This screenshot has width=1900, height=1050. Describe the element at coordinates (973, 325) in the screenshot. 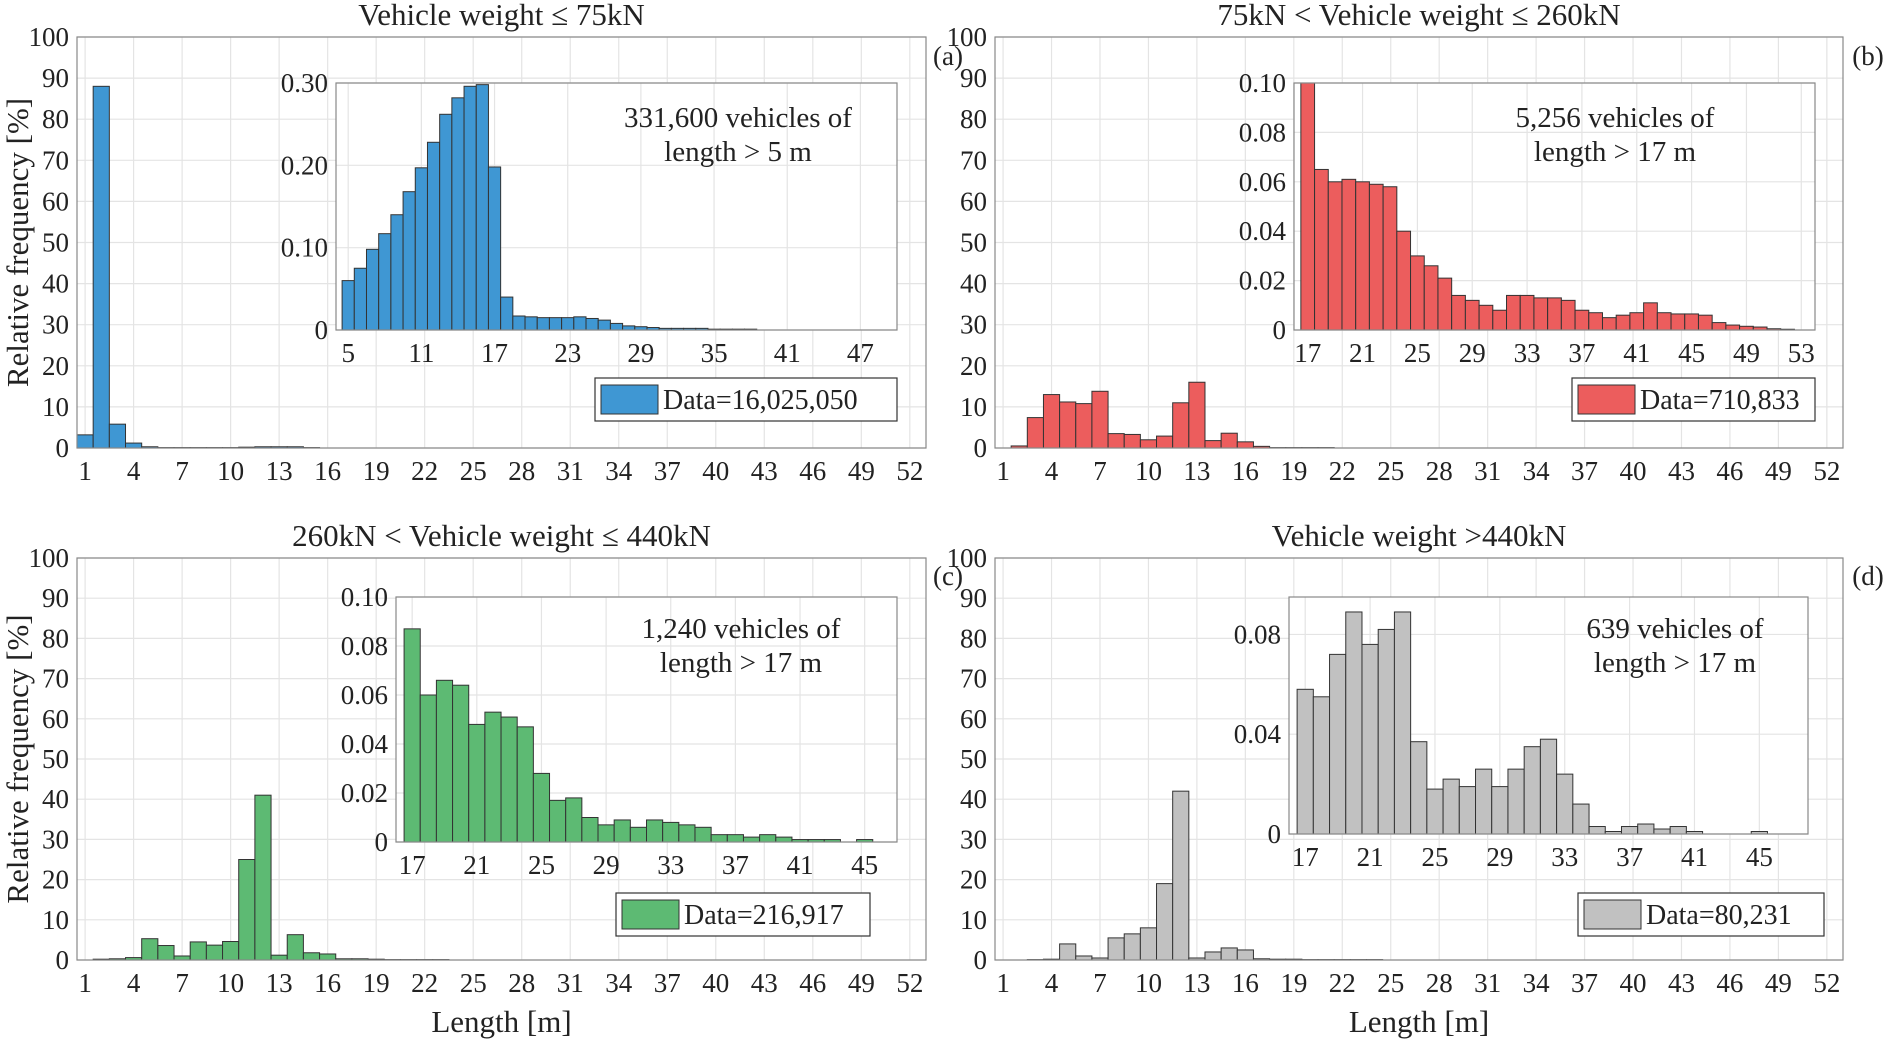

I see `y-tick-label: 30` at that location.